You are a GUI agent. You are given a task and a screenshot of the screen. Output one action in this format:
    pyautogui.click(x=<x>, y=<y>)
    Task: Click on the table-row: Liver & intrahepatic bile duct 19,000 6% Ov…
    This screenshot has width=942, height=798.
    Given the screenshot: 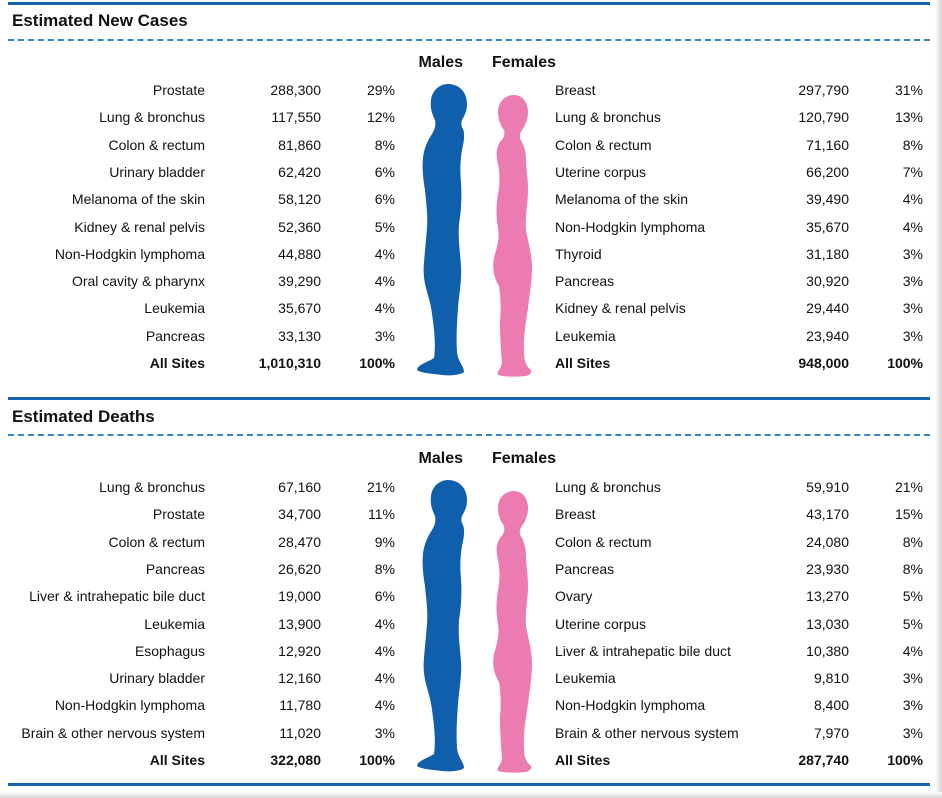 What is the action you would take?
    pyautogui.click(x=471, y=596)
    